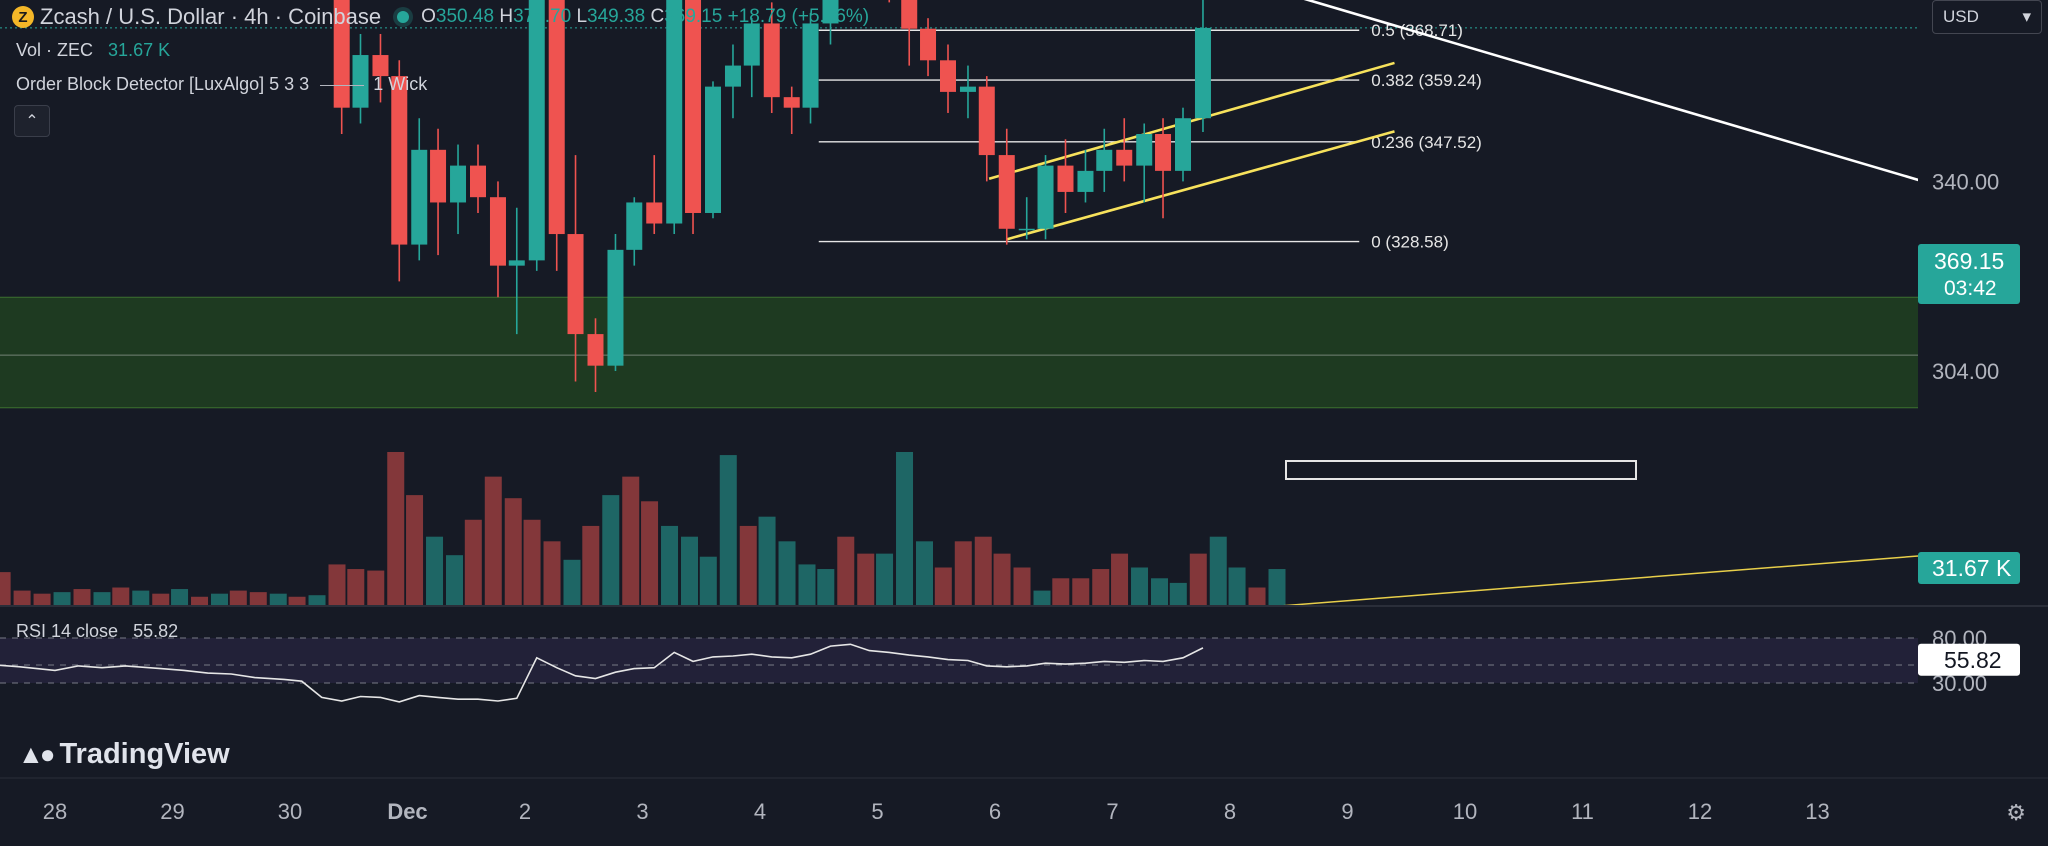 The width and height of the screenshot is (2048, 846). Describe the element at coordinates (1230, 811) in the screenshot. I see `time-tick-label: 8` at that location.